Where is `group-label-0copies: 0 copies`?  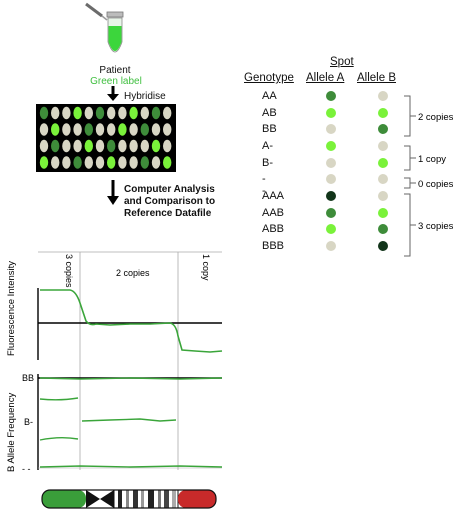
group-label-0copies: 0 copies is located at coordinates (436, 184).